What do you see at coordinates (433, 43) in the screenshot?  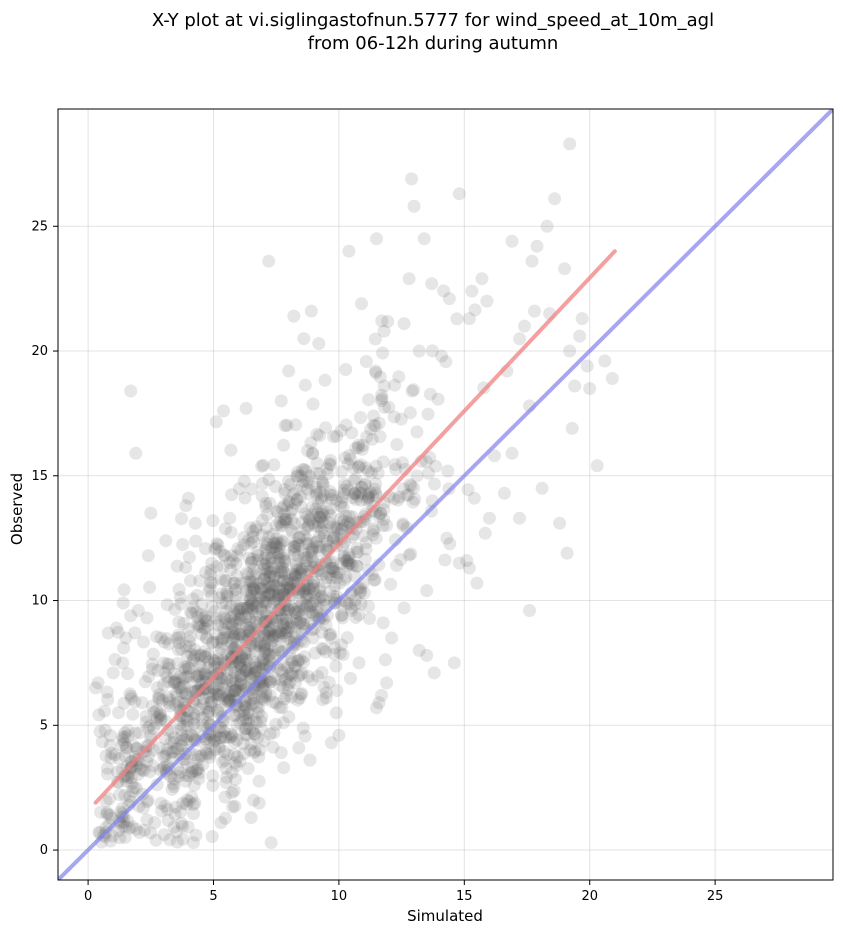 I see `chart-subtitle: from 06-12h during autumn` at bounding box center [433, 43].